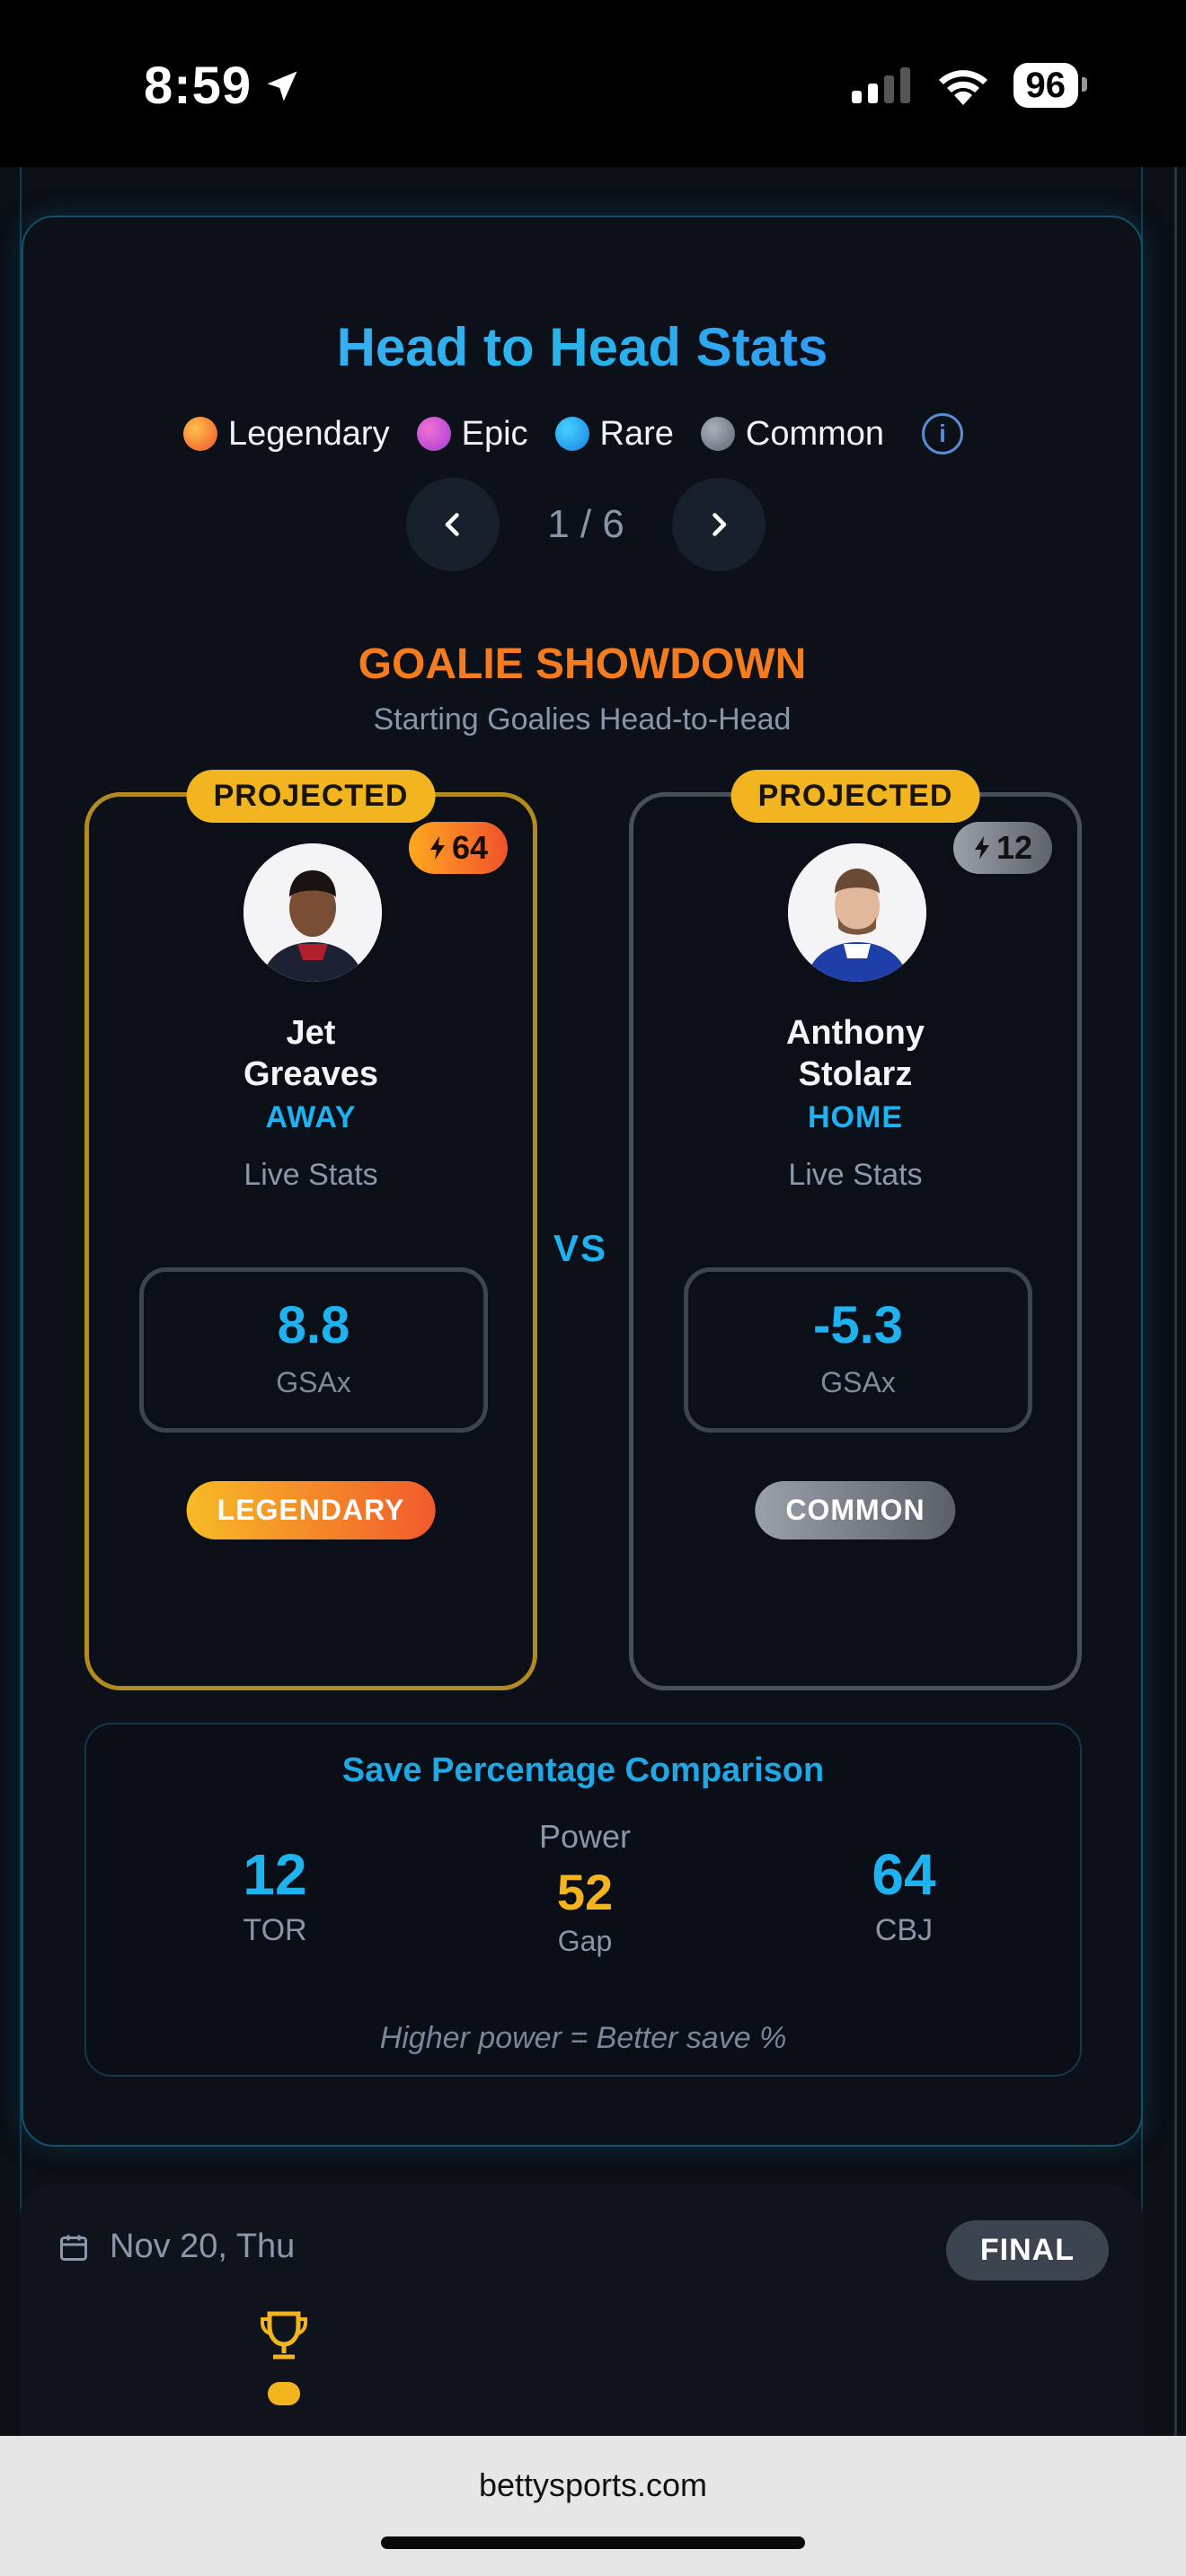  I want to click on player-side: HOME, so click(855, 1117).